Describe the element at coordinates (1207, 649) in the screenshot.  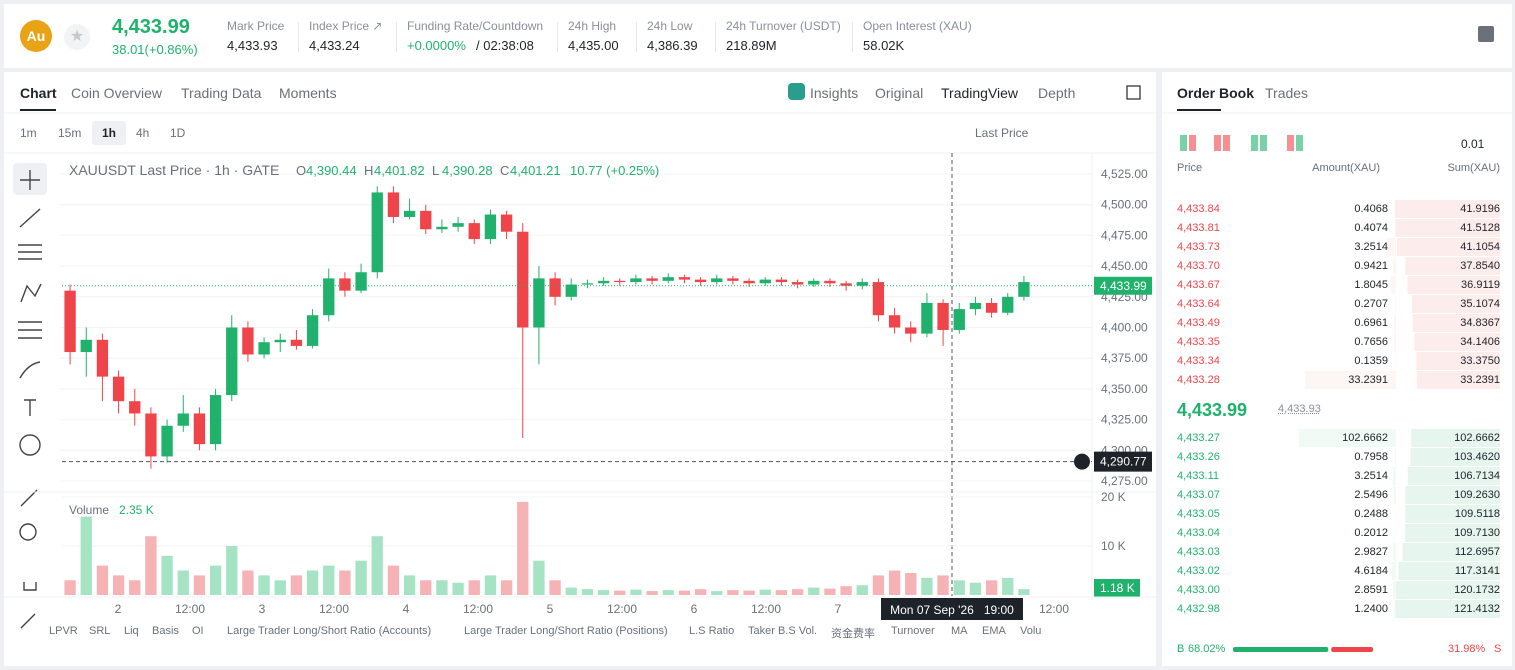
I see `buy-ratio: 68.02%` at that location.